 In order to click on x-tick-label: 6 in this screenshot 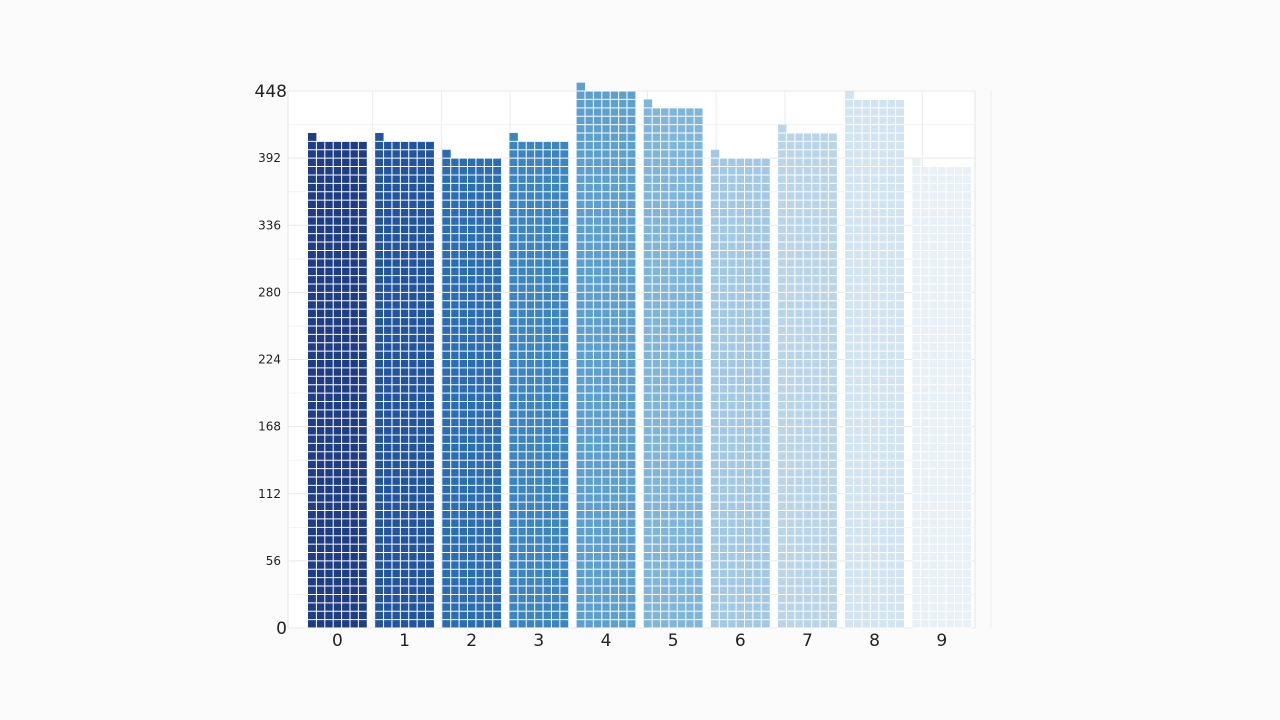, I will do `click(740, 641)`.